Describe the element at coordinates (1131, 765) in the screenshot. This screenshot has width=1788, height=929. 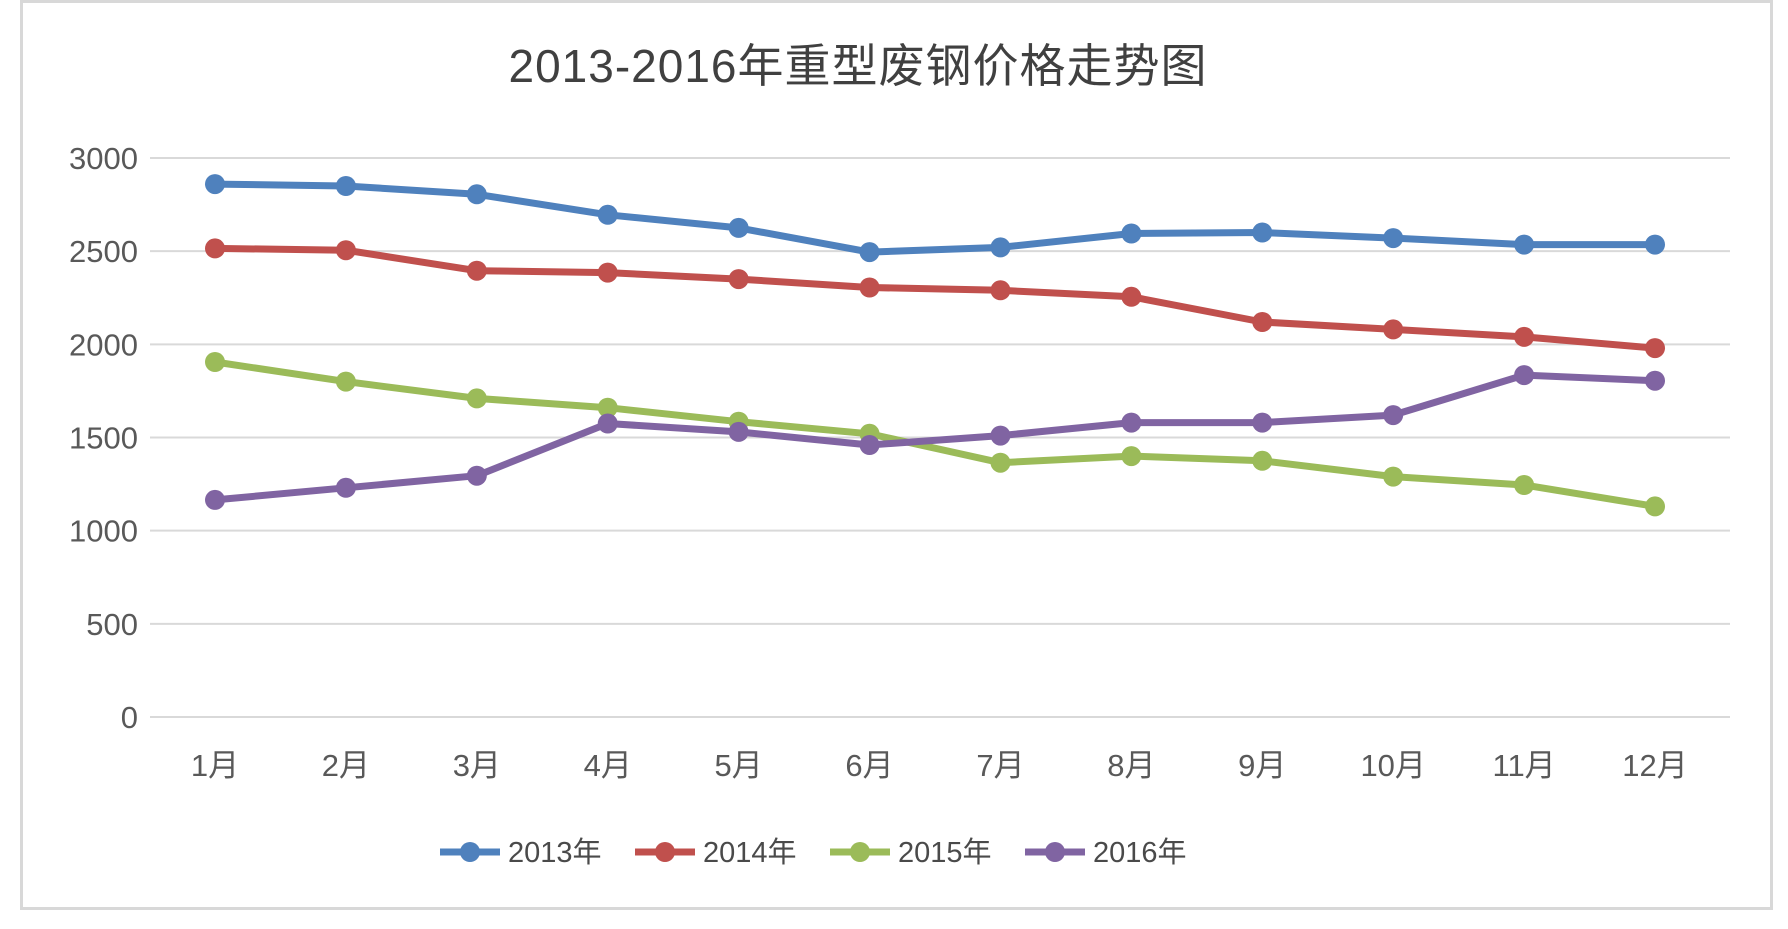
I see `x-tick-label-8: 8月` at that location.